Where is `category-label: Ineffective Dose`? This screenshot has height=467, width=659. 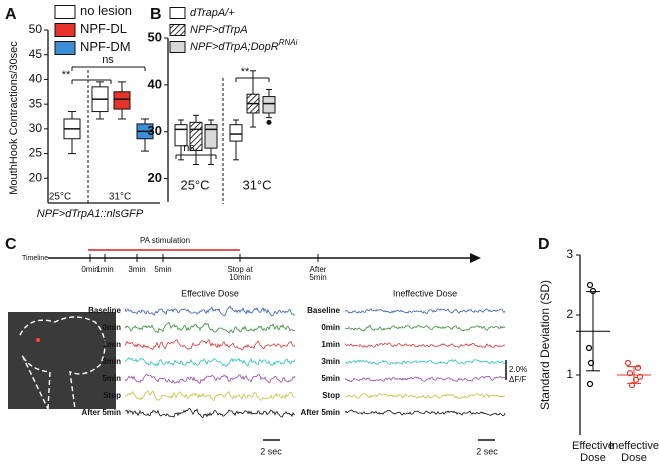
category-label: Ineffective Dose is located at coordinates (634, 452).